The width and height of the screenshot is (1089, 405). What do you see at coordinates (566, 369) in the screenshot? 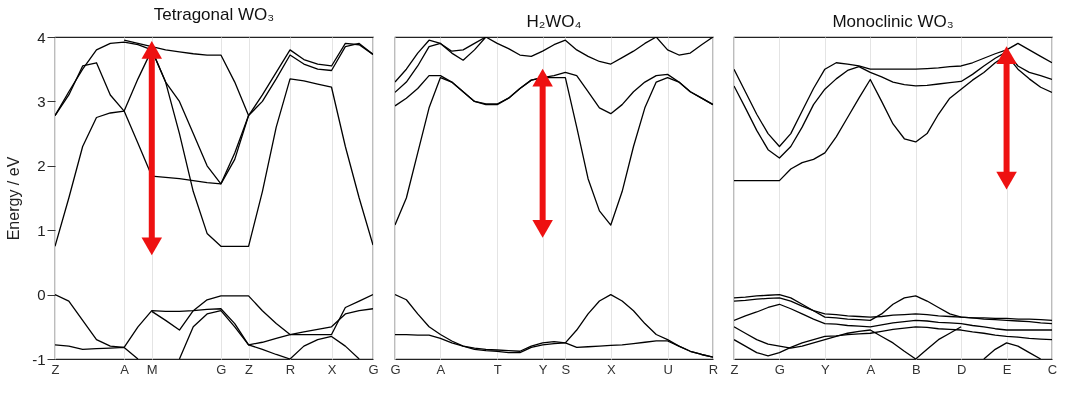
I see `x-tick-label: S` at bounding box center [566, 369].